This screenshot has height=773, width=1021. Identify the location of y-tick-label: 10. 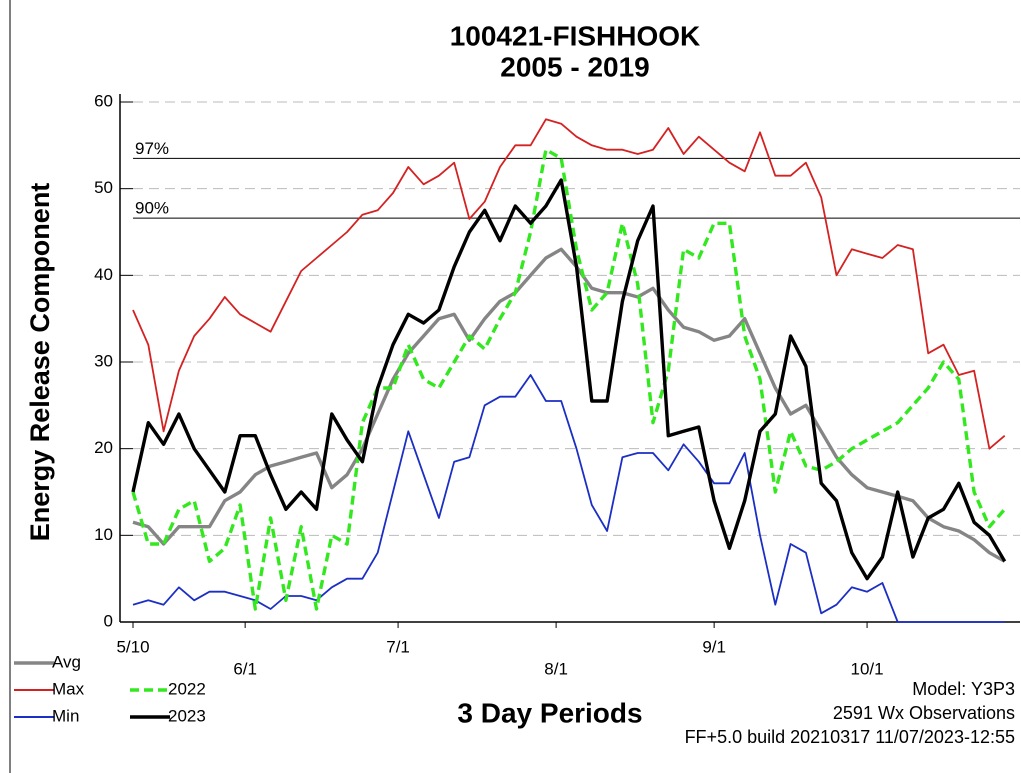
(103, 534).